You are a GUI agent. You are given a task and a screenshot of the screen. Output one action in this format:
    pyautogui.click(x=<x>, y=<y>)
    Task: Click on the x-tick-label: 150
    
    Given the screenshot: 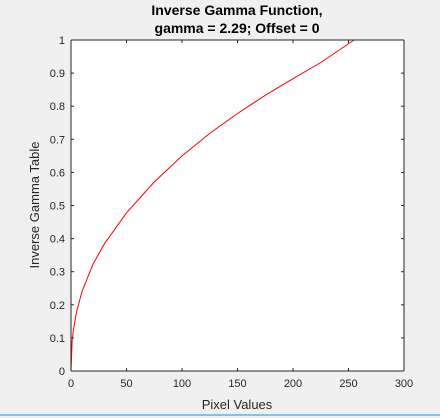 What is the action you would take?
    pyautogui.click(x=237, y=384)
    